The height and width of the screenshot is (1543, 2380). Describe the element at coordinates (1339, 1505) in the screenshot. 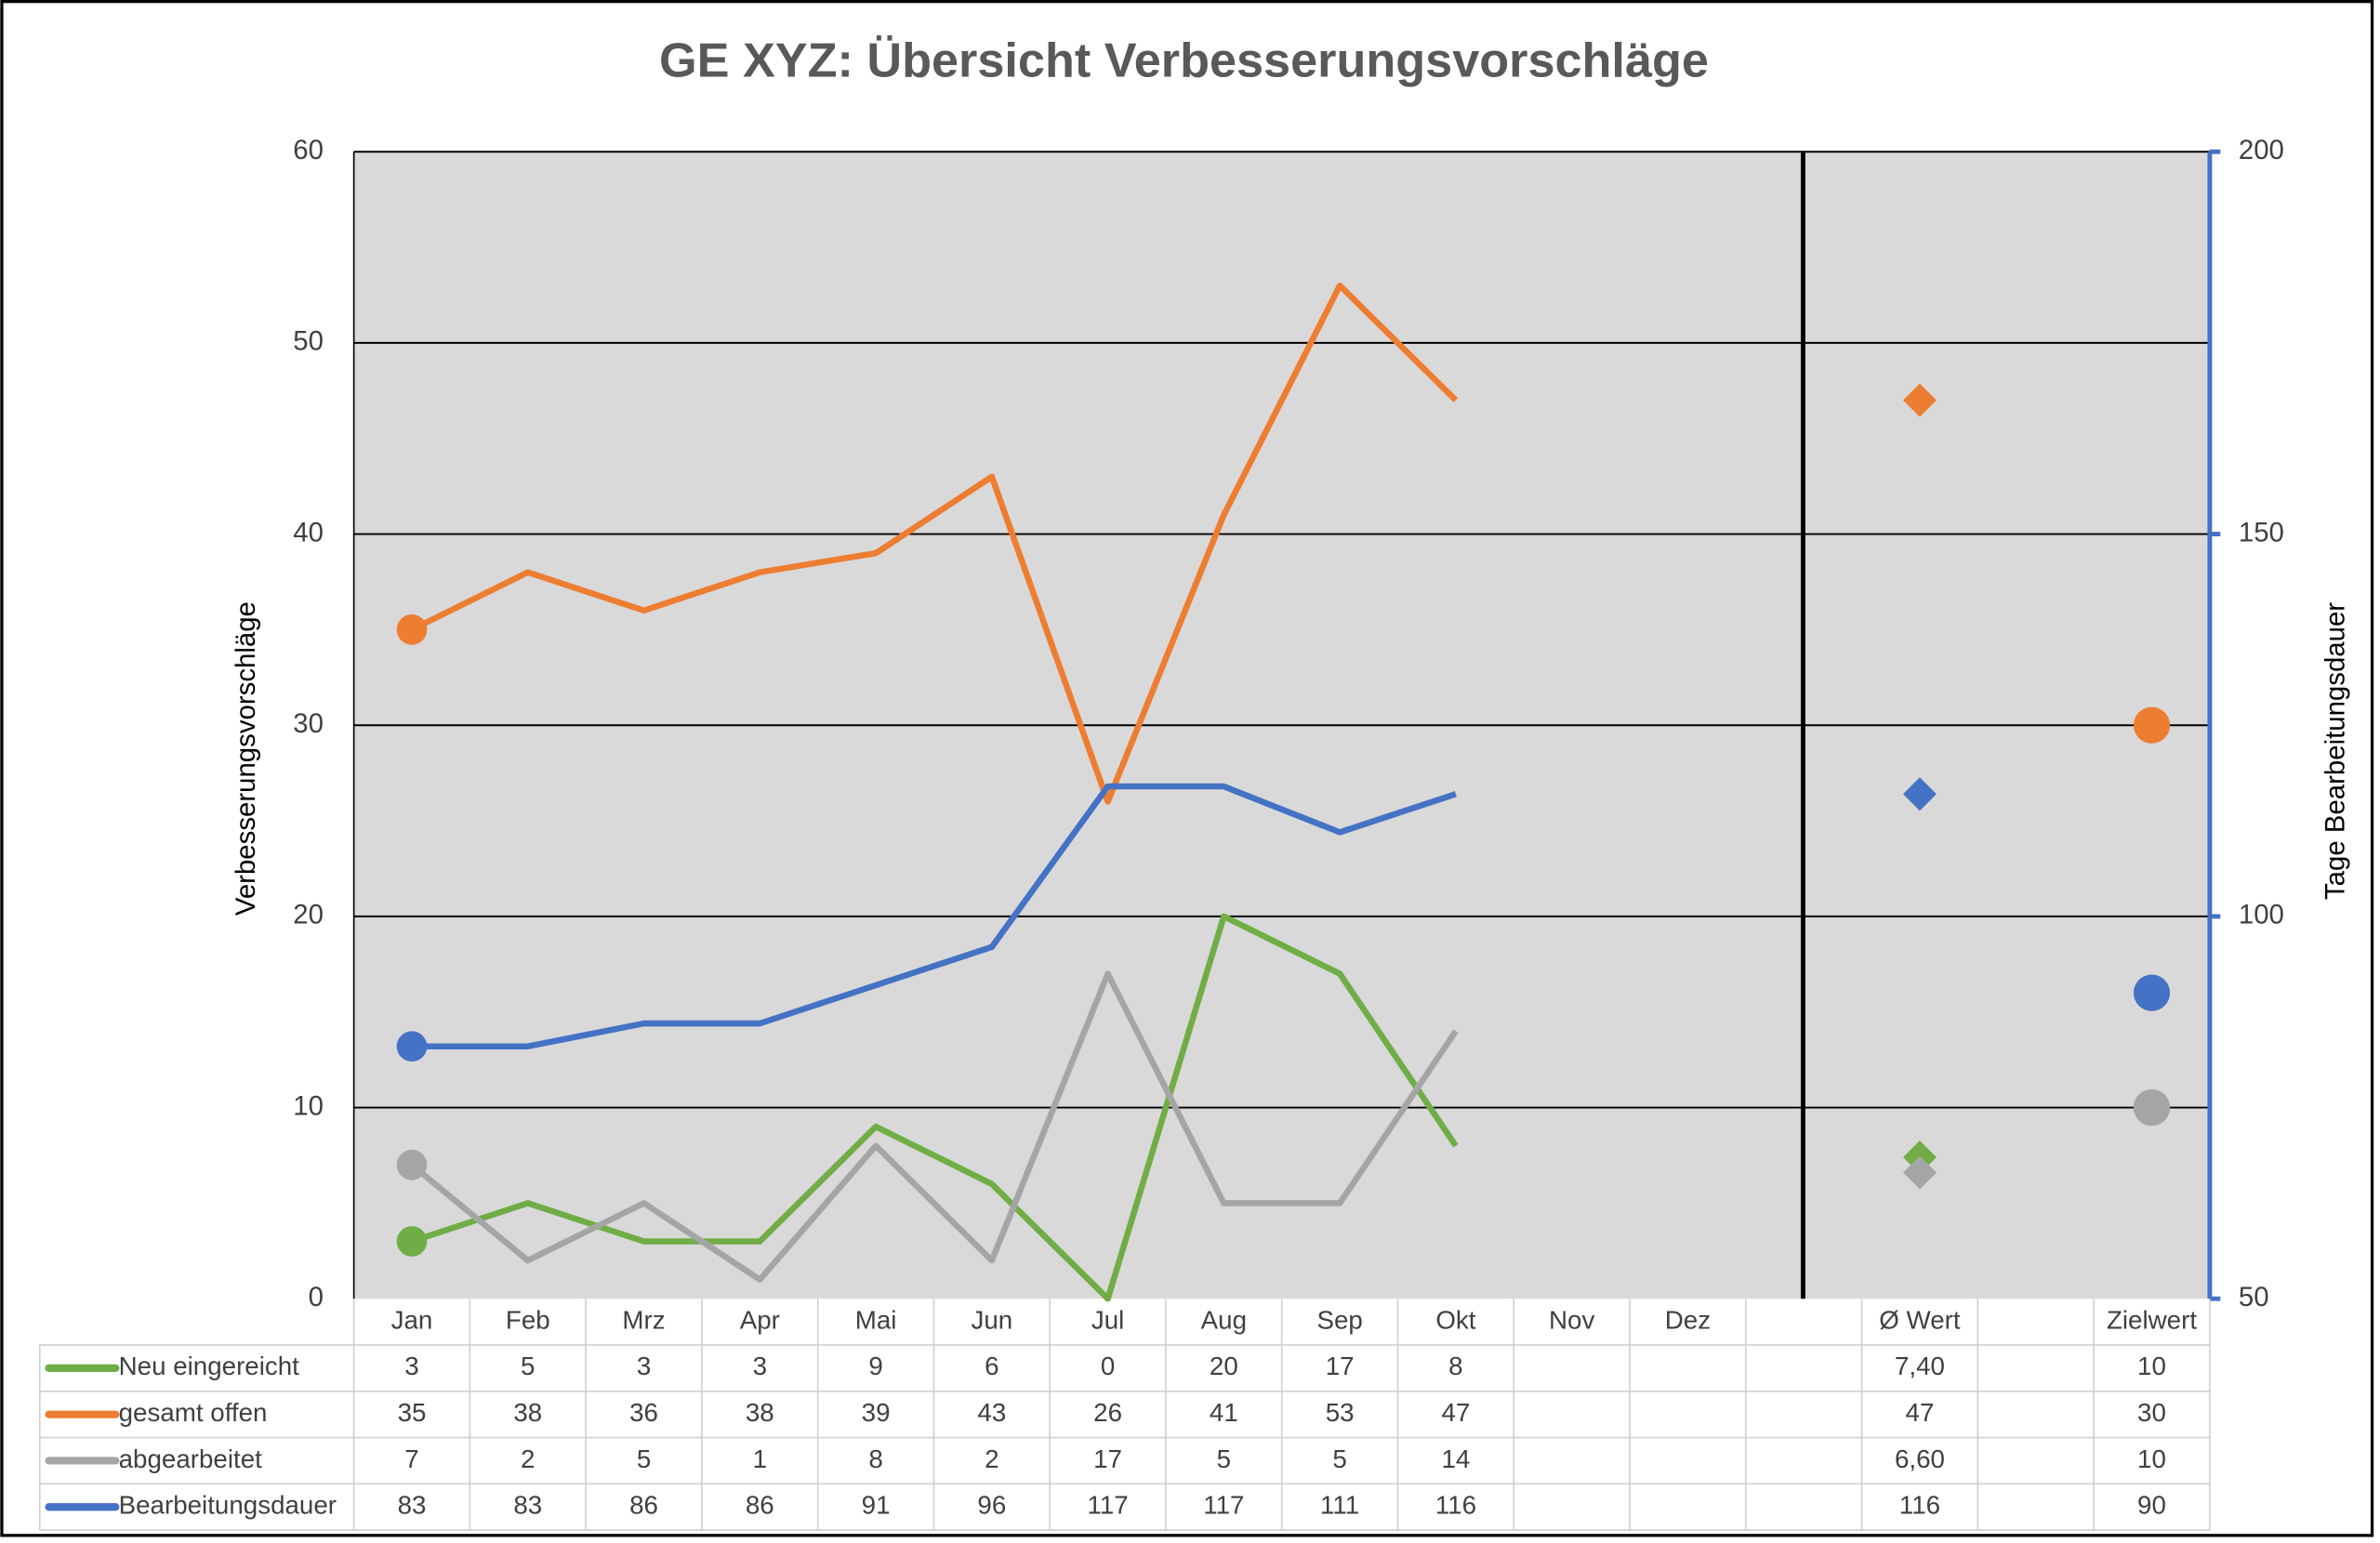

I see `table-value: 111` at that location.